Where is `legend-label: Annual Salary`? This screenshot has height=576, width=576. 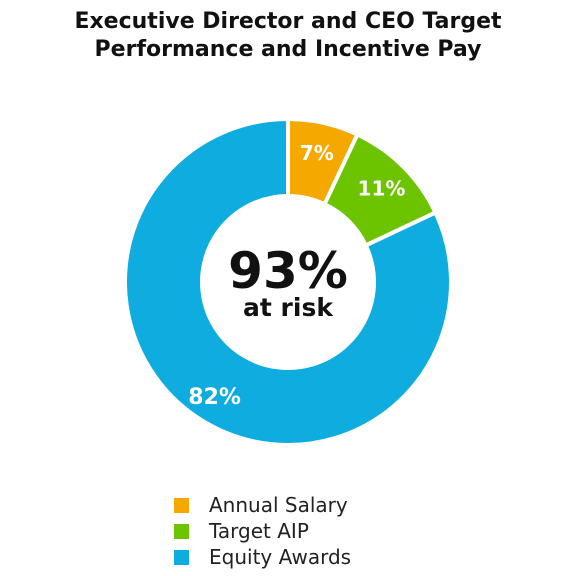 legend-label: Annual Salary is located at coordinates (278, 505).